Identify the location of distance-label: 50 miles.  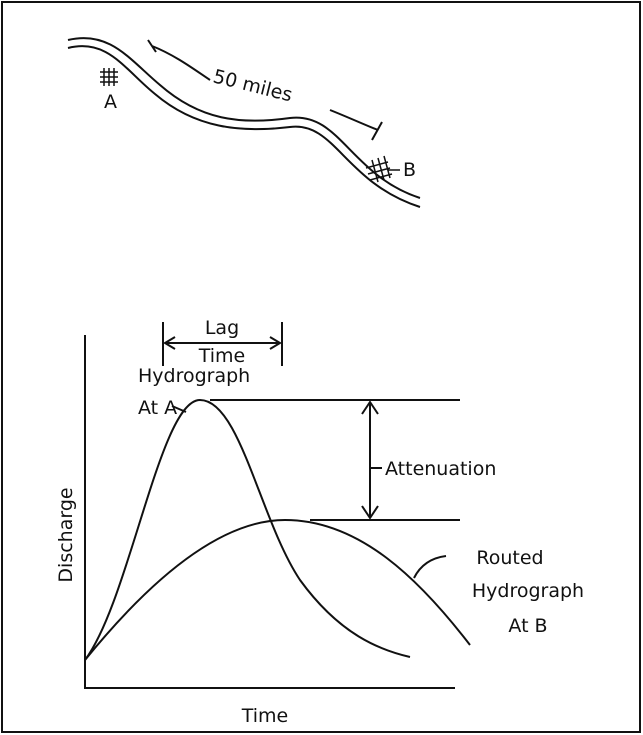
(253, 86).